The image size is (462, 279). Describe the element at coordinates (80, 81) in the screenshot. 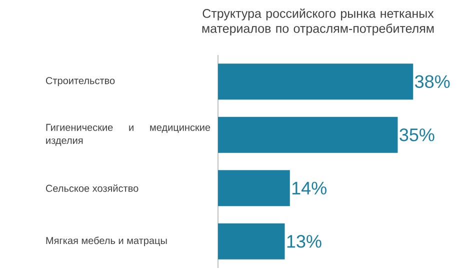

I see `y-tick-label: Строительство` at that location.